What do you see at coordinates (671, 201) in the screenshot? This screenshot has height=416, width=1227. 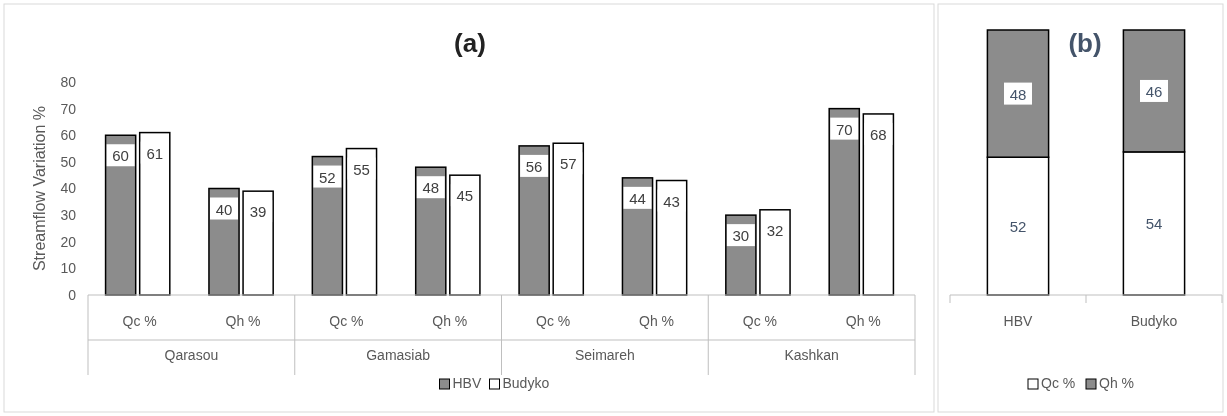 I see `data-label: 43` at bounding box center [671, 201].